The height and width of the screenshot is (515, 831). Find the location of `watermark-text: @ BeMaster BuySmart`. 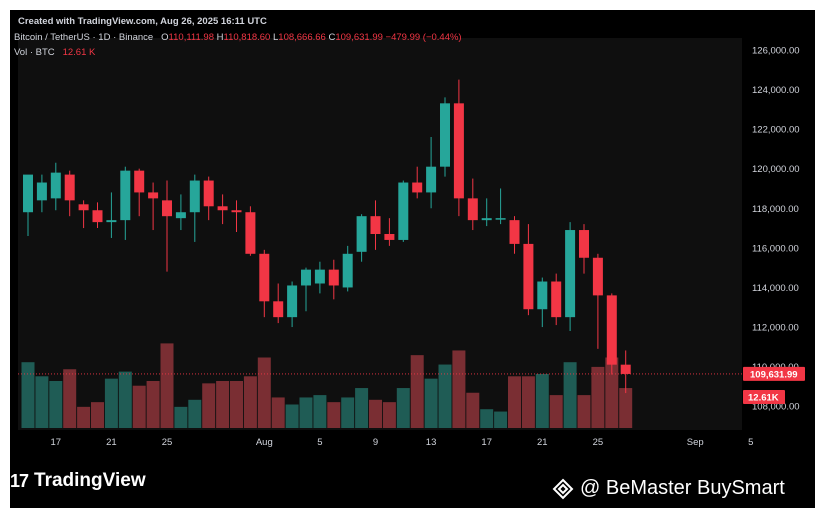

watermark-text: @ BeMaster BuySmart is located at coordinates (682, 488).